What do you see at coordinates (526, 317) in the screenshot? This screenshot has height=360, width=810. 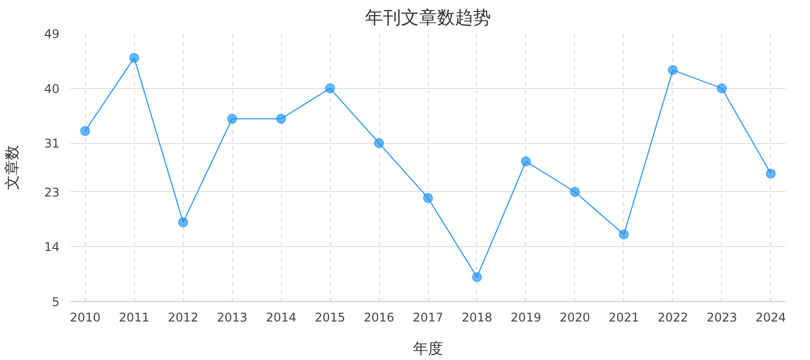 I see `x-tick-label: 2019` at bounding box center [526, 317].